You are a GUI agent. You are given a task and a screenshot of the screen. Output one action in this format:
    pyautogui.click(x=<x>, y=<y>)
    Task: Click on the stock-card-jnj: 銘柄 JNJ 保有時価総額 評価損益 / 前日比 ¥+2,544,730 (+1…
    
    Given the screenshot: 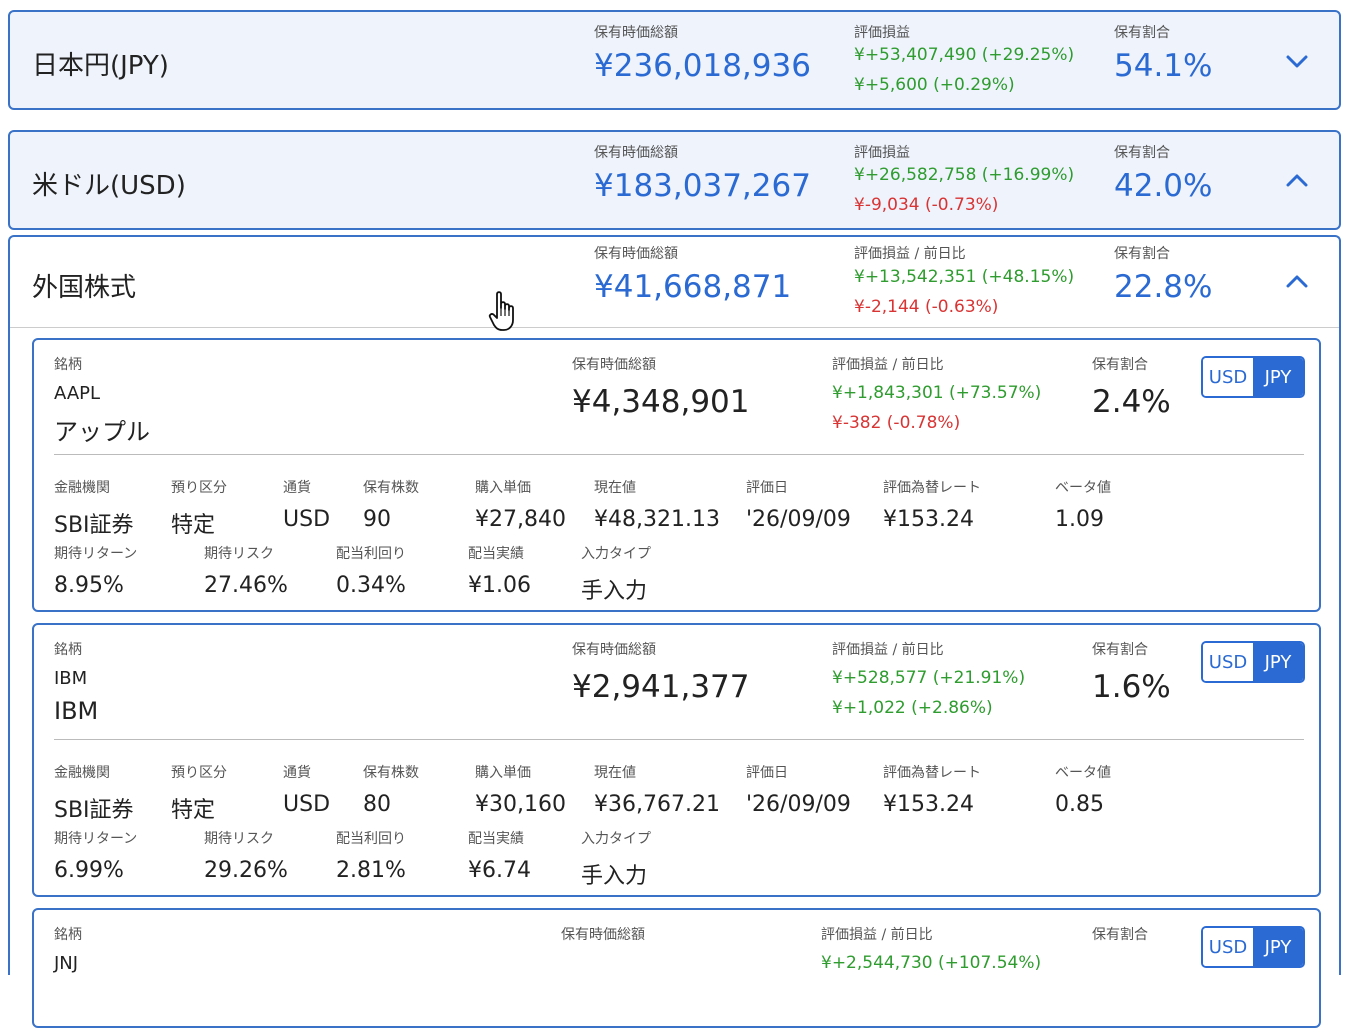 What is the action you would take?
    pyautogui.click(x=676, y=968)
    